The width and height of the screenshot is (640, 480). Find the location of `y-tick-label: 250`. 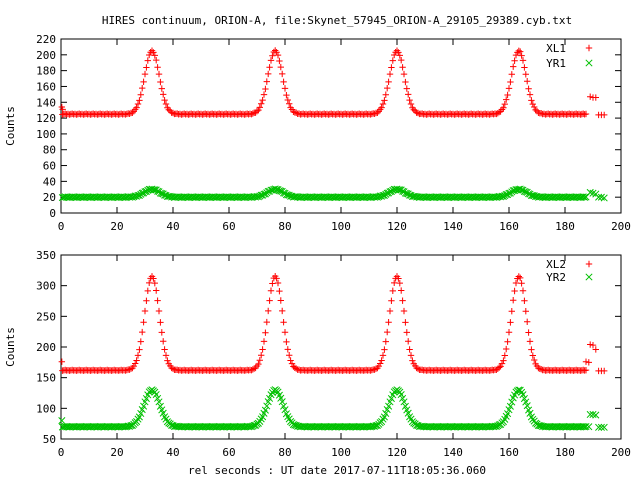

y-tick-label: 250 is located at coordinates (46, 316).